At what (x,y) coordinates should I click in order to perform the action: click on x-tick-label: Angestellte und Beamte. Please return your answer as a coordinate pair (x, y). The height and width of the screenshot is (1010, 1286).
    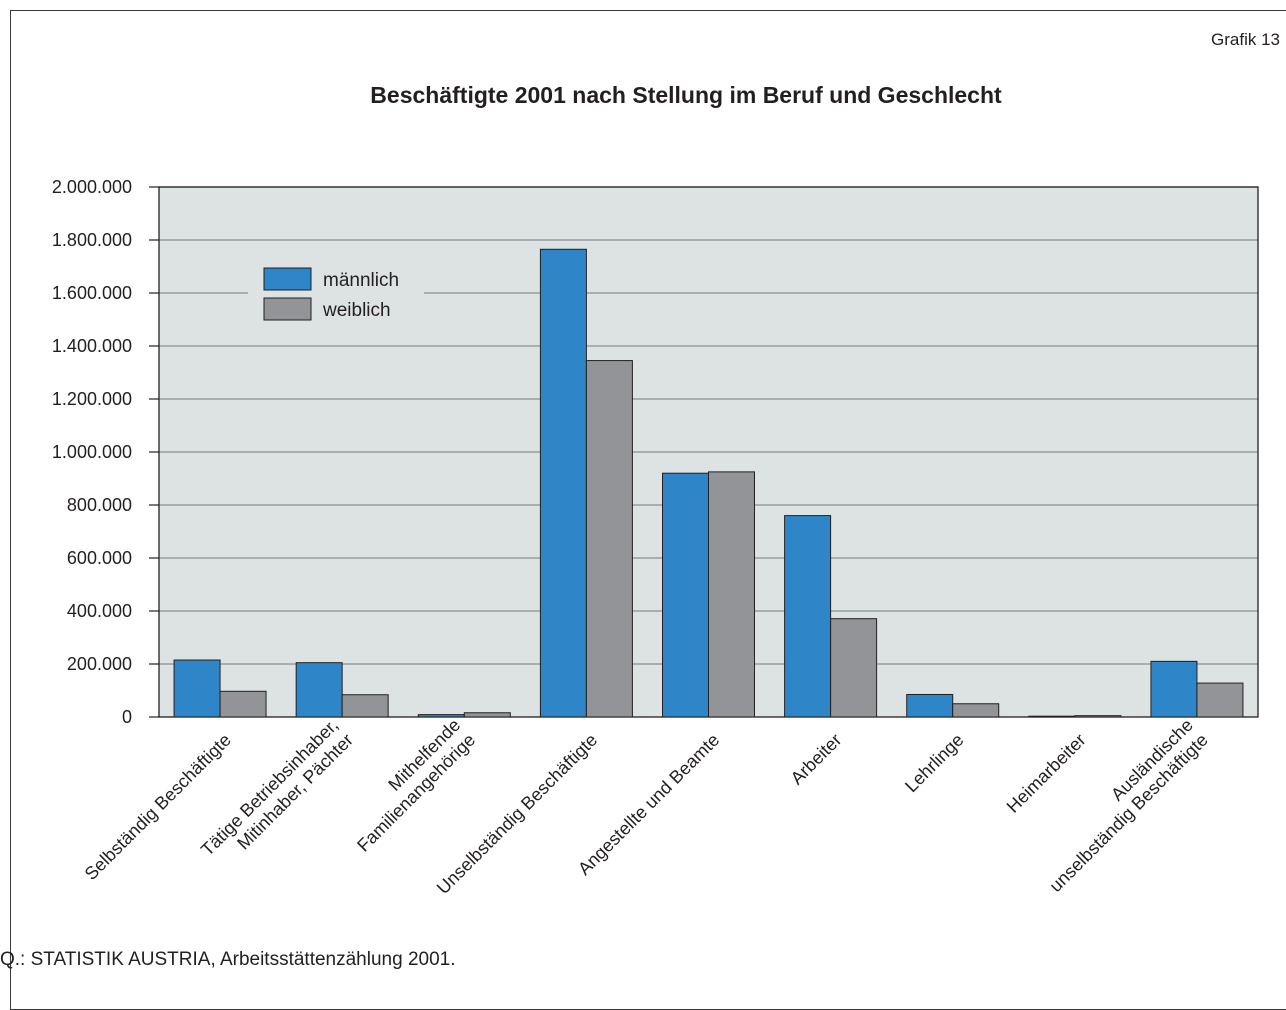
    Looking at the image, I should click on (648, 804).